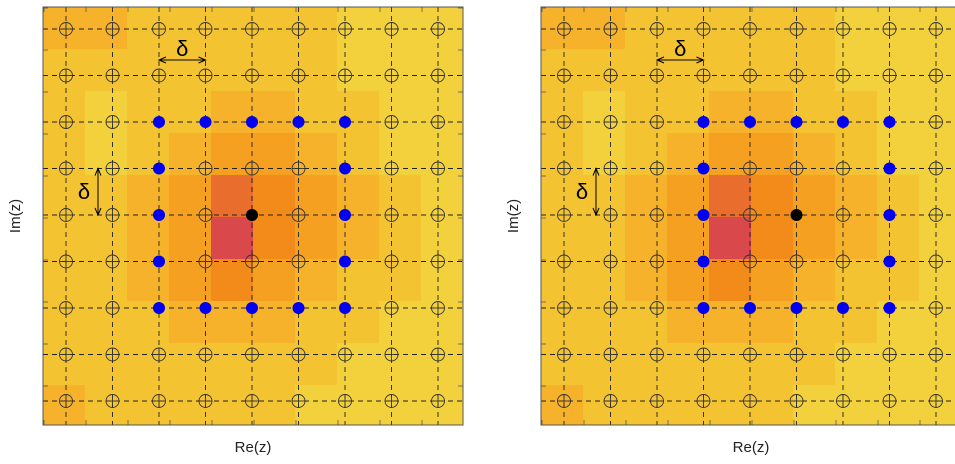 The image size is (955, 464). Describe the element at coordinates (202, 60) in the screenshot. I see `arrow-head` at that location.